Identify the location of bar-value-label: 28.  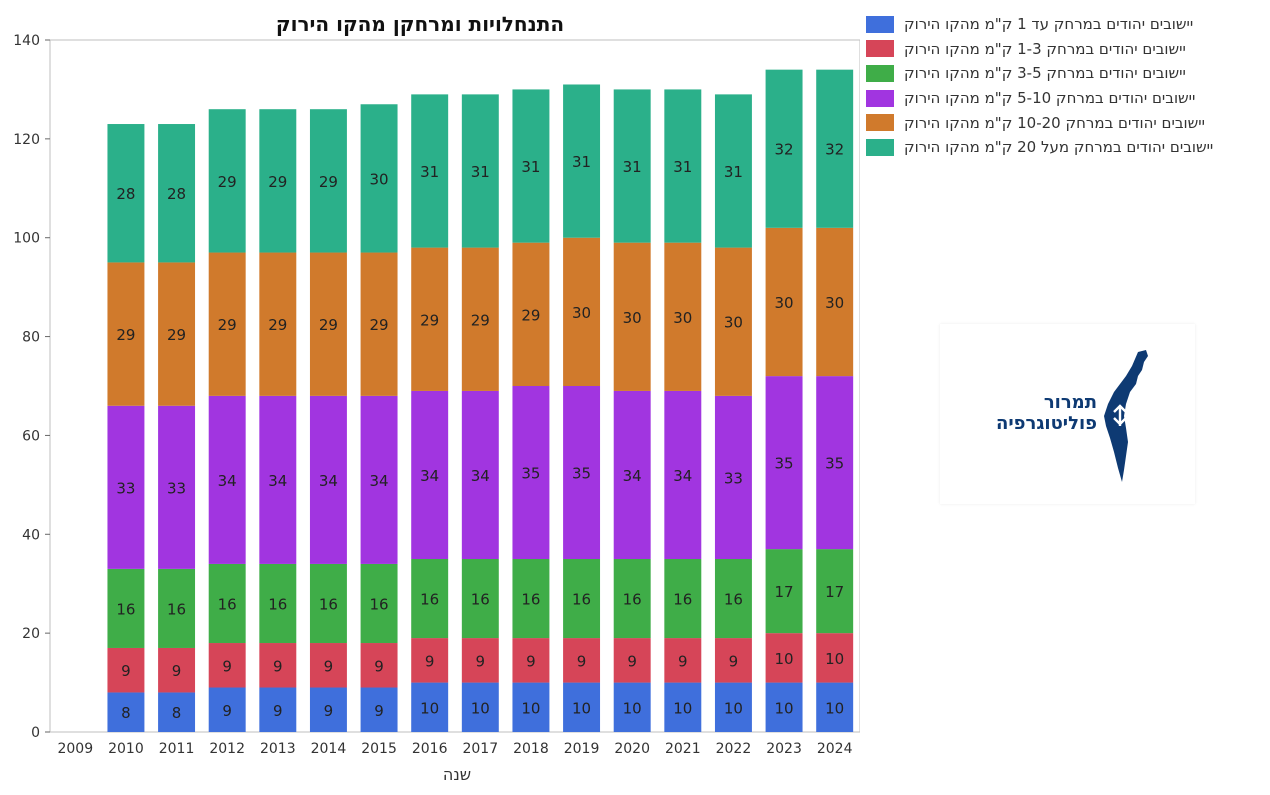
(176, 194).